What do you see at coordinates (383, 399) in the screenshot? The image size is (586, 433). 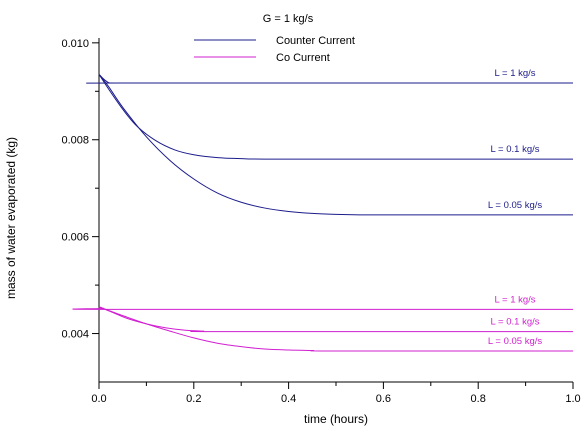 I see `x-tick-label: 0.6` at bounding box center [383, 399].